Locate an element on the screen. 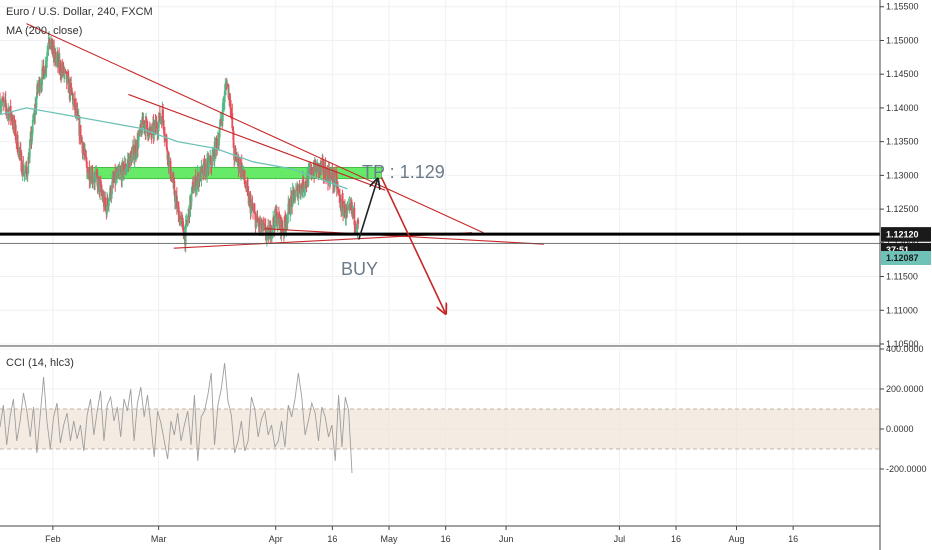 The width and height of the screenshot is (932, 550). cci-legend: CCI (14, hlc3) is located at coordinates (40, 363).